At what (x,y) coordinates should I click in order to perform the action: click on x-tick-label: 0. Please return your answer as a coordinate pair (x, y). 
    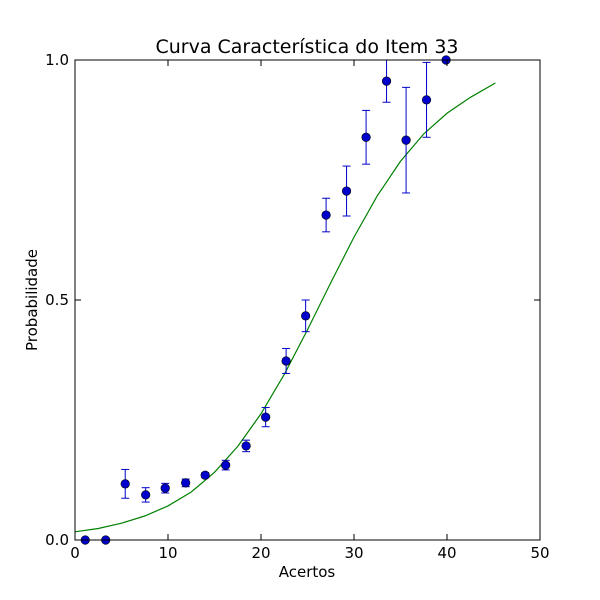
    Looking at the image, I should click on (75, 553).